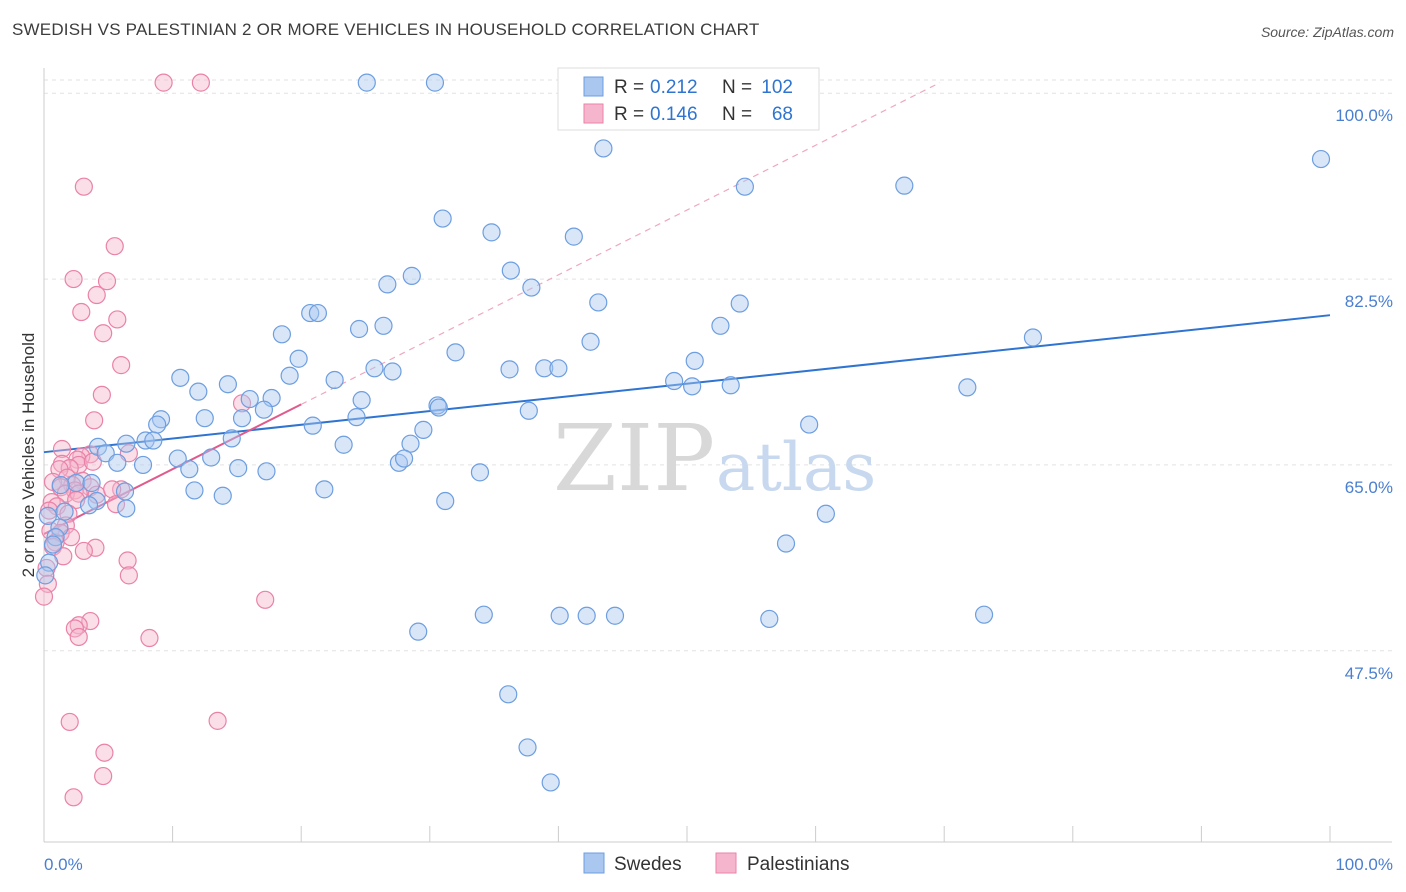  I want to click on watermark-zip: ZIP, so click(634, 458).